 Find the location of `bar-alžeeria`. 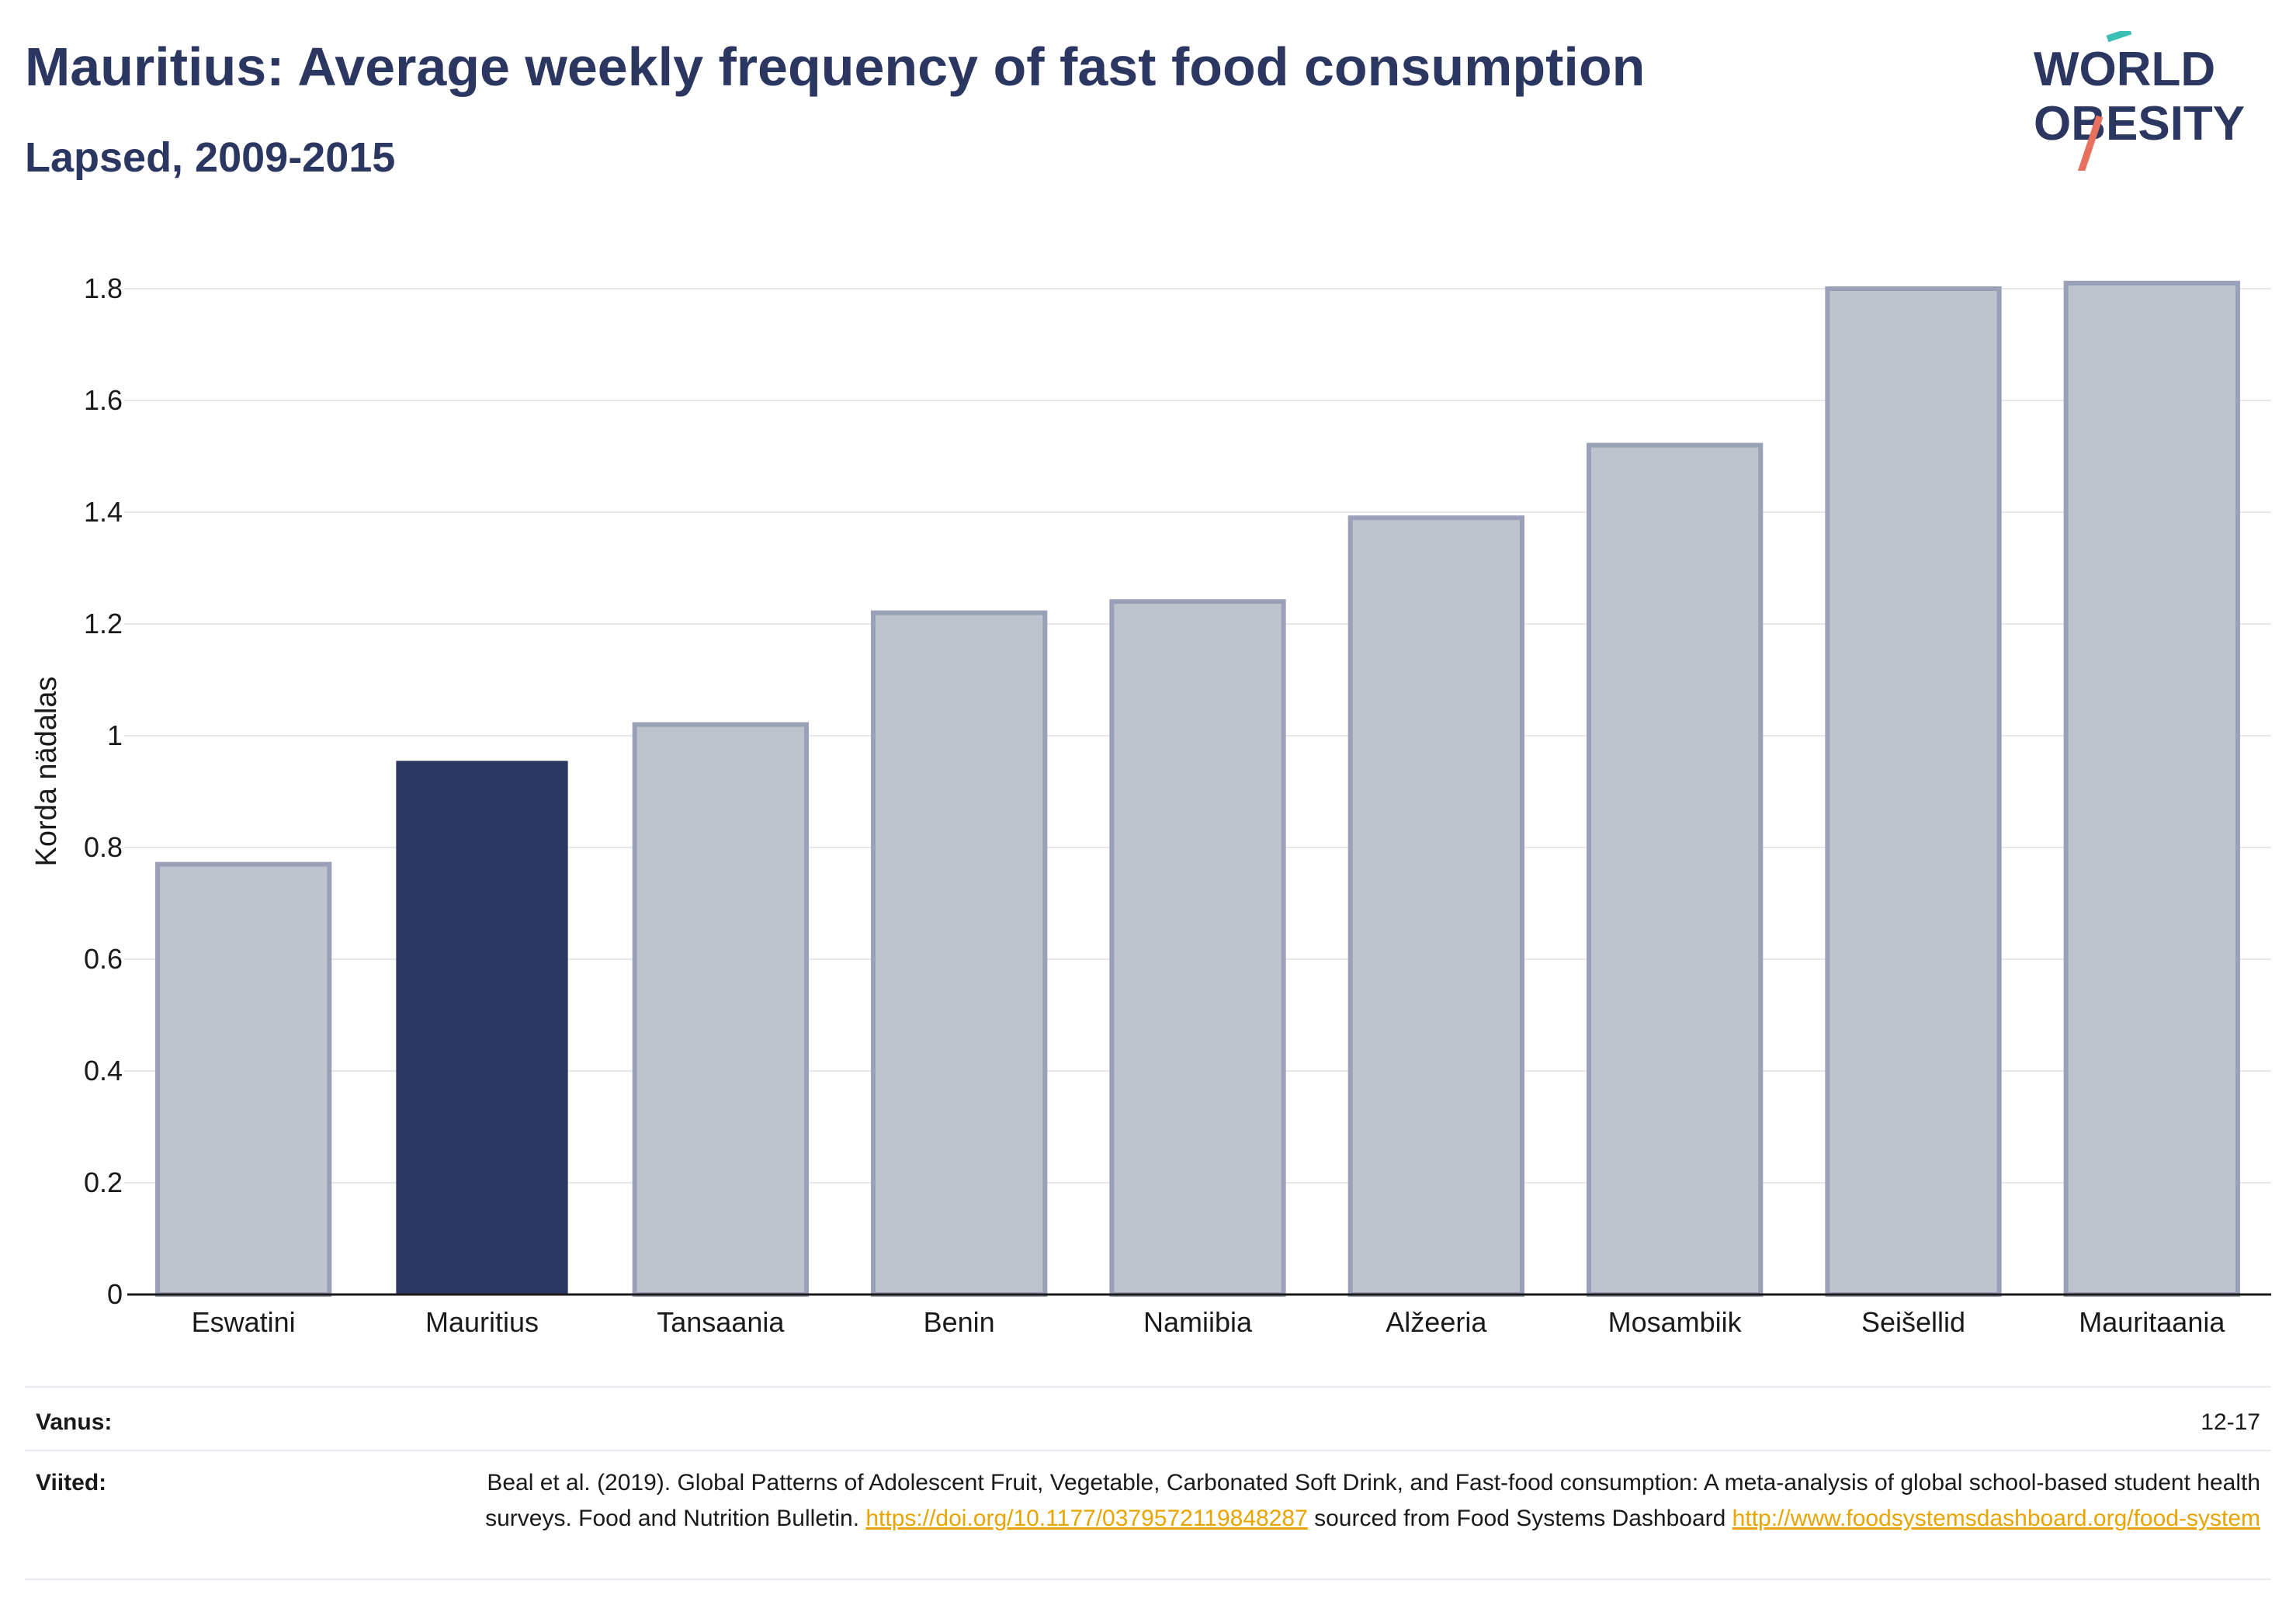

bar-alžeeria is located at coordinates (1435, 906).